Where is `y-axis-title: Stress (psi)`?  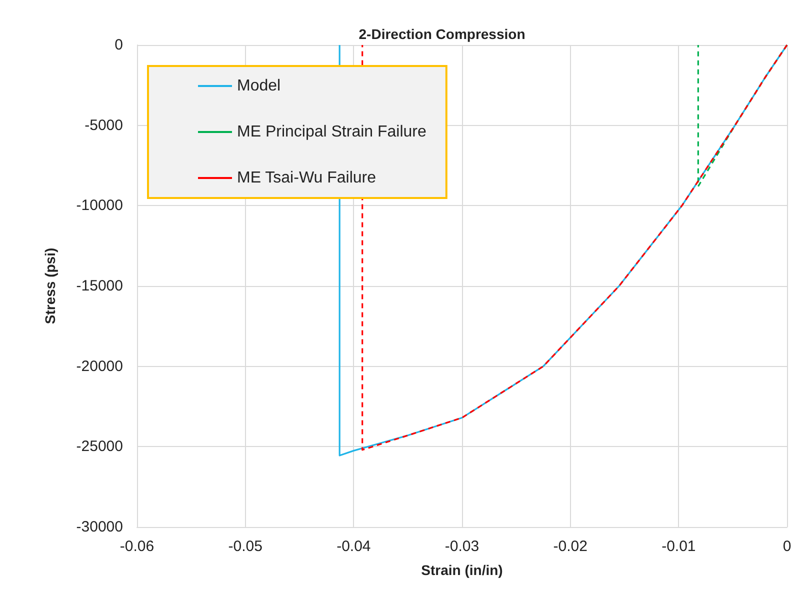 y-axis-title: Stress (psi) is located at coordinates (50, 286).